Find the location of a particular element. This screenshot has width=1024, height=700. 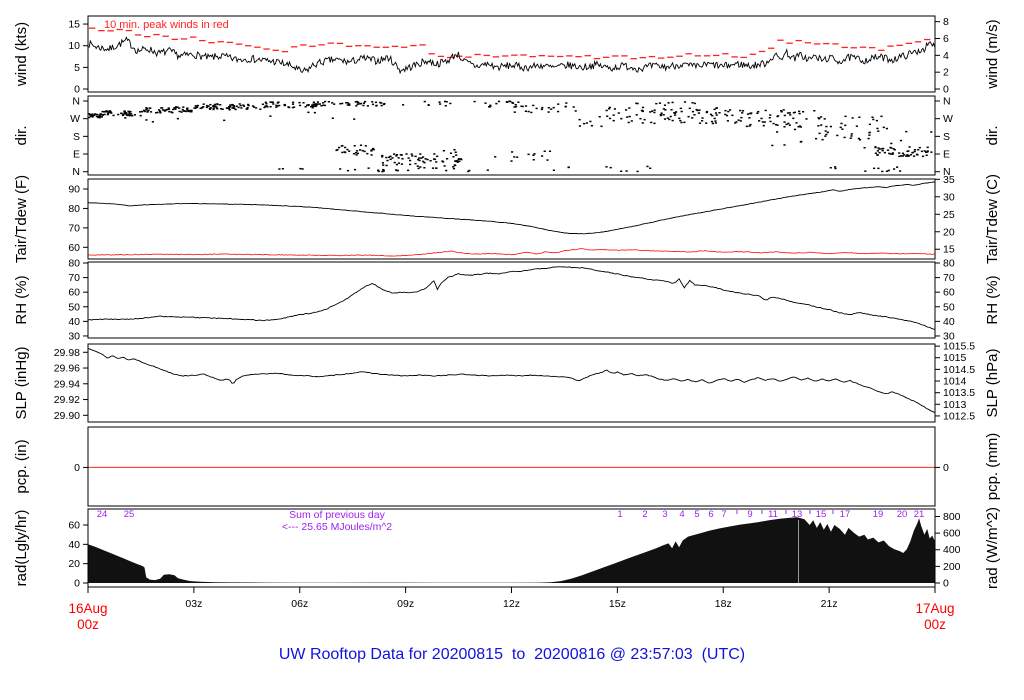

y-tick-label: 50 is located at coordinates (949, 307).